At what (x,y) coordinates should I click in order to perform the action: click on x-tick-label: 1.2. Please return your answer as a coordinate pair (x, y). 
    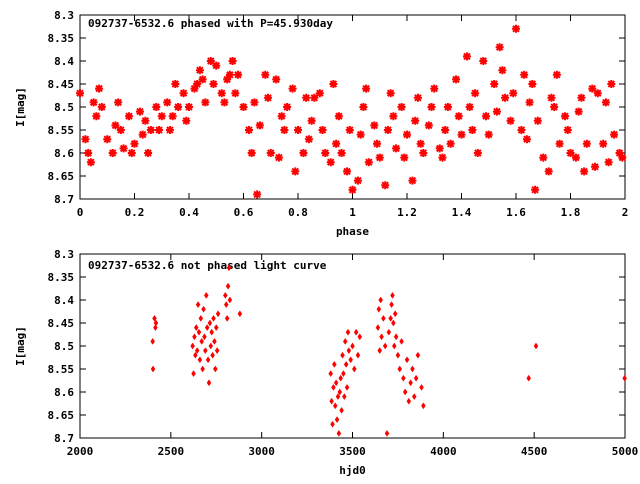
    Looking at the image, I should click on (407, 212).